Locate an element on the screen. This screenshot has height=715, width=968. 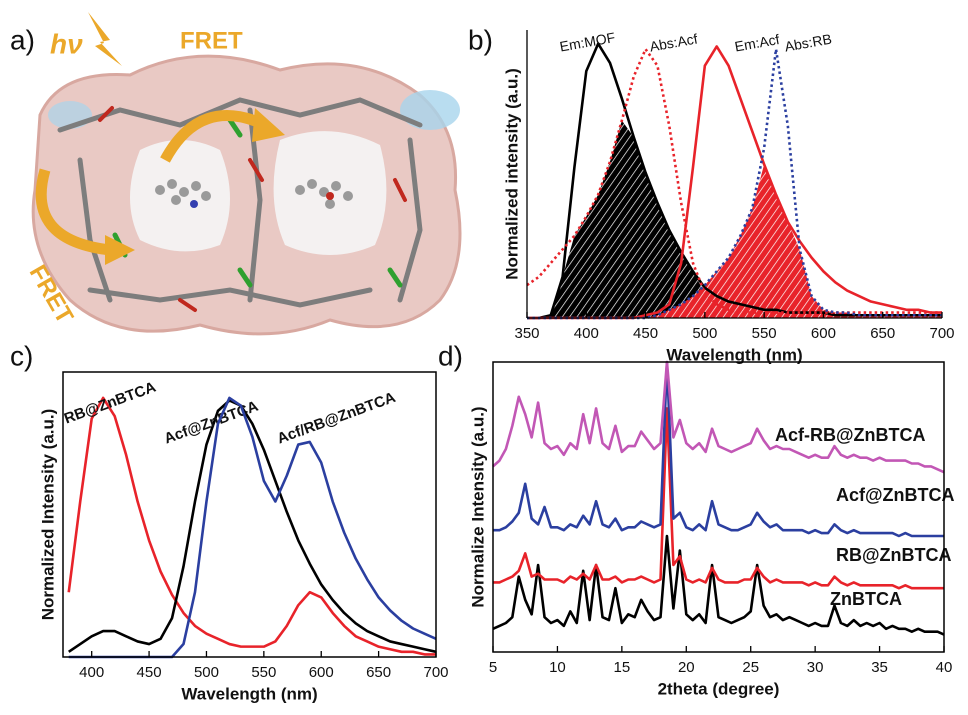
x-tick-label: 35 is located at coordinates (879, 667).